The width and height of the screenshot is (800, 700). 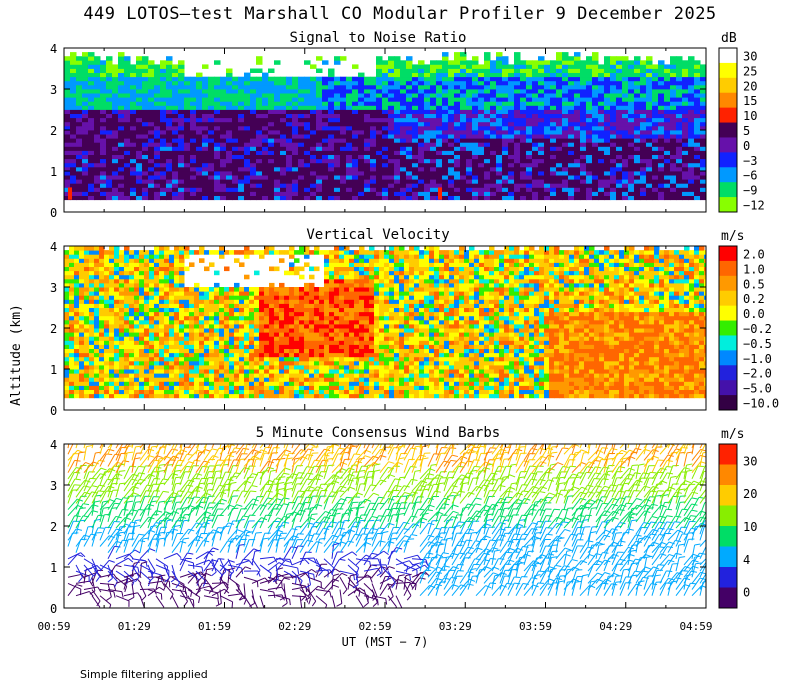 I want to click on colorbar-label: −9, so click(x=750, y=191).